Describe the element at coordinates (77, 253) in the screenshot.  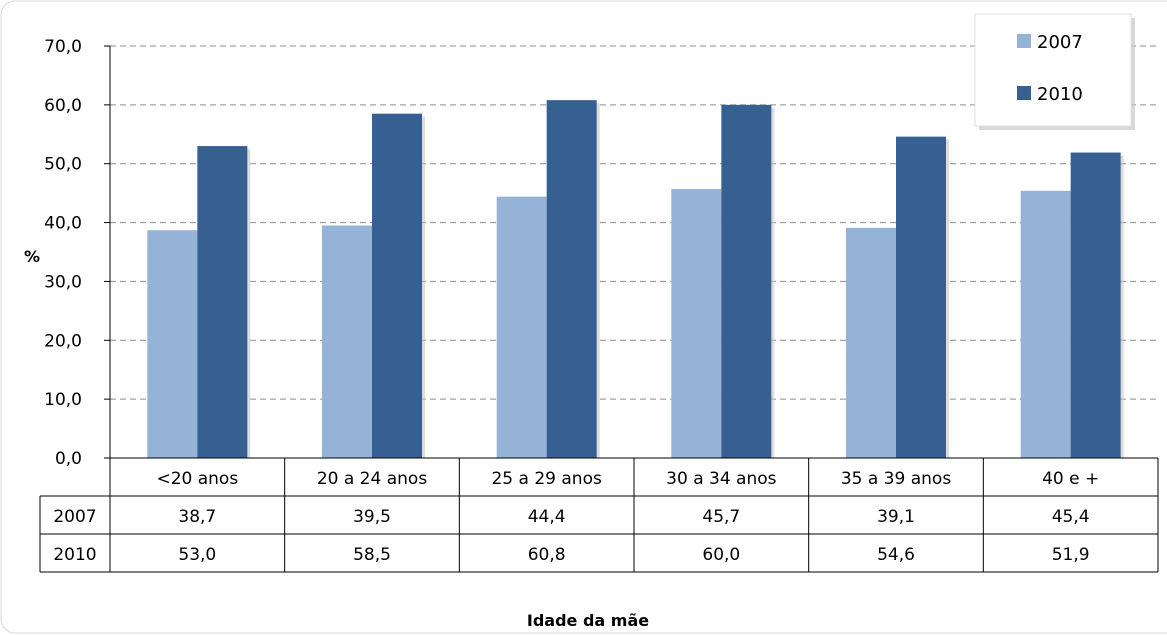
I see `axes: 0,0 10,0 20,0 30,0 40,0 50,0 60,0 70,0` at that location.